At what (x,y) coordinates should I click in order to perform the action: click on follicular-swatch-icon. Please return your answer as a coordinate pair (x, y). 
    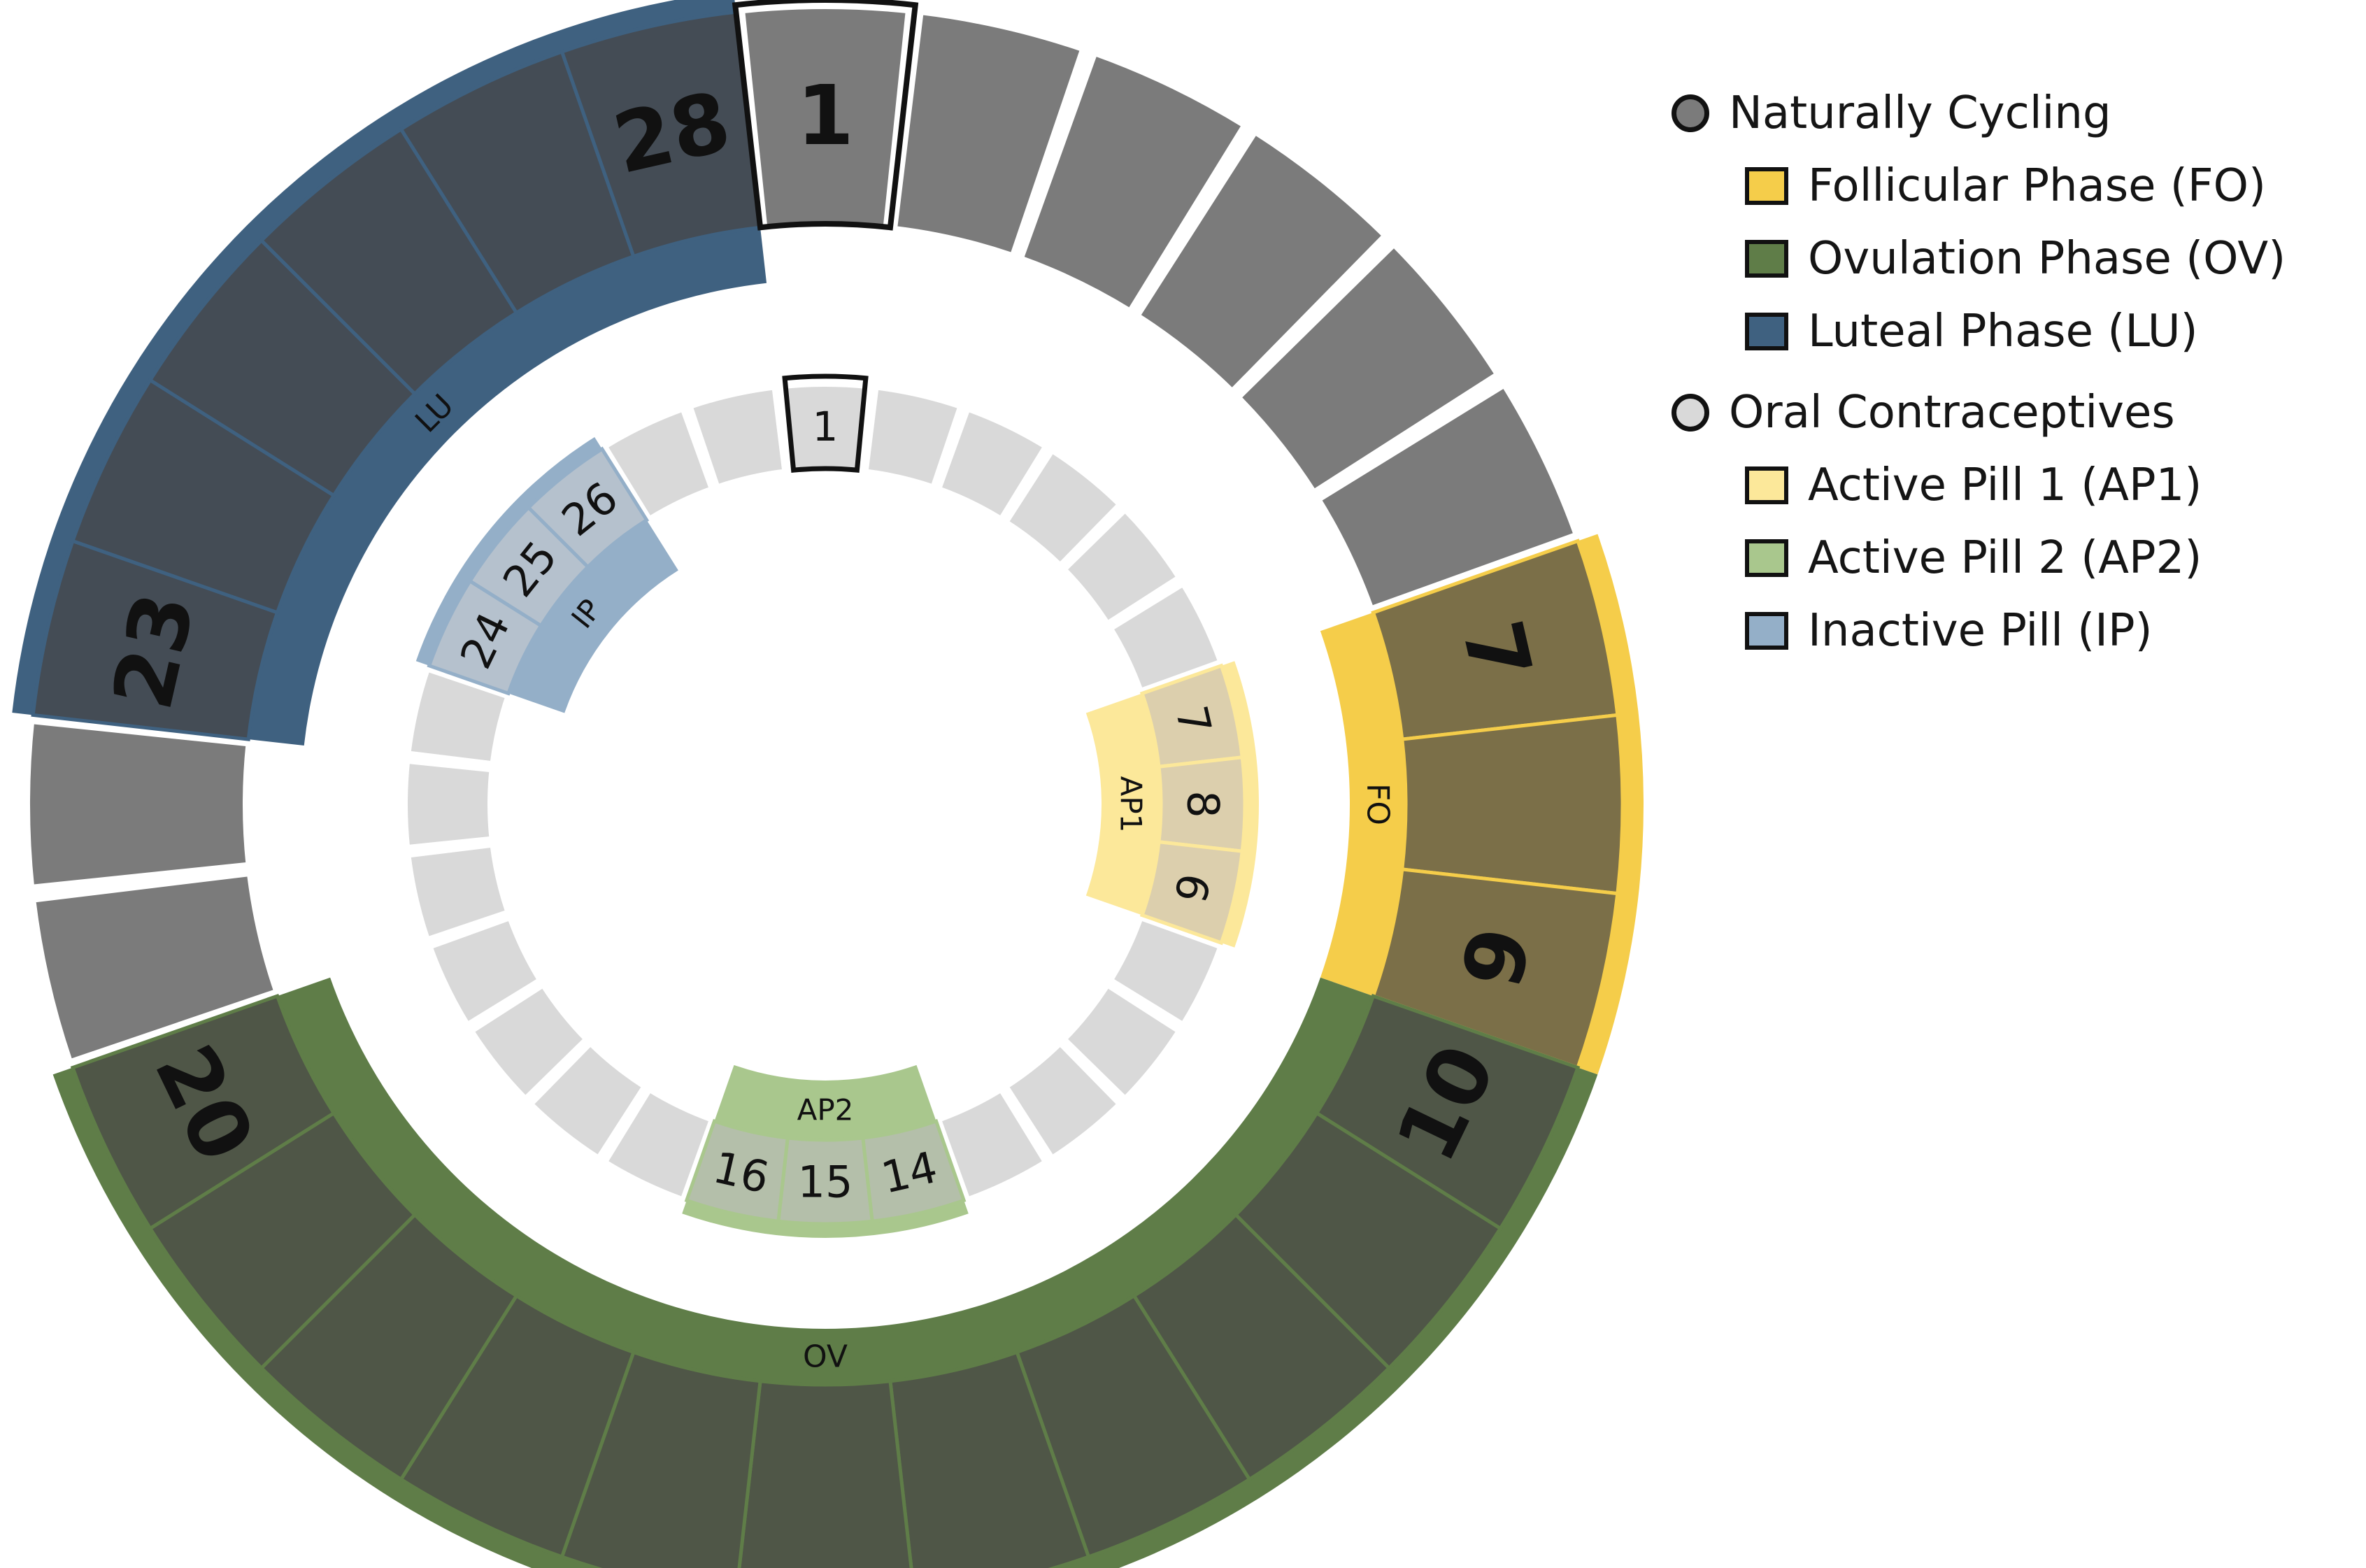
    Looking at the image, I should click on (1766, 186).